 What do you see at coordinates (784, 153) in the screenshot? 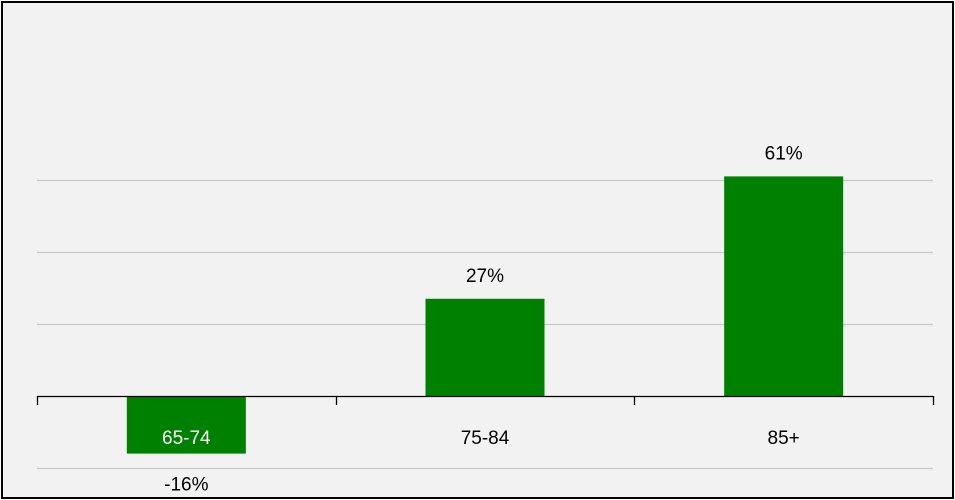
I see `data-label: 61%` at bounding box center [784, 153].